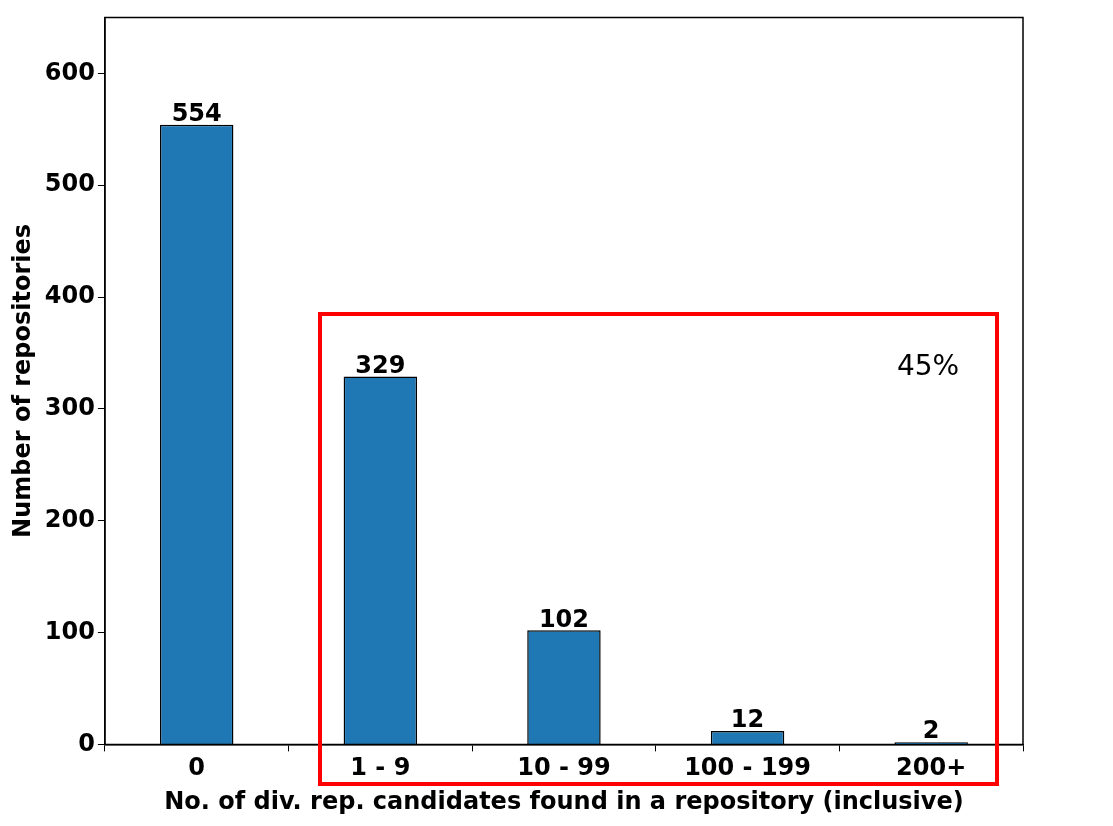 The height and width of the screenshot is (826, 1113). I want to click on data-label: 102, so click(563, 618).